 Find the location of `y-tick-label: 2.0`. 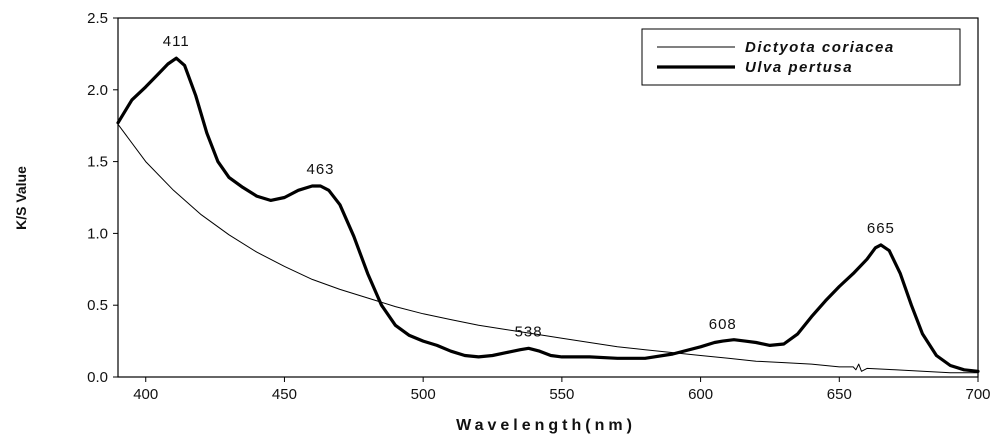

y-tick-label: 2.0 is located at coordinates (97, 90).